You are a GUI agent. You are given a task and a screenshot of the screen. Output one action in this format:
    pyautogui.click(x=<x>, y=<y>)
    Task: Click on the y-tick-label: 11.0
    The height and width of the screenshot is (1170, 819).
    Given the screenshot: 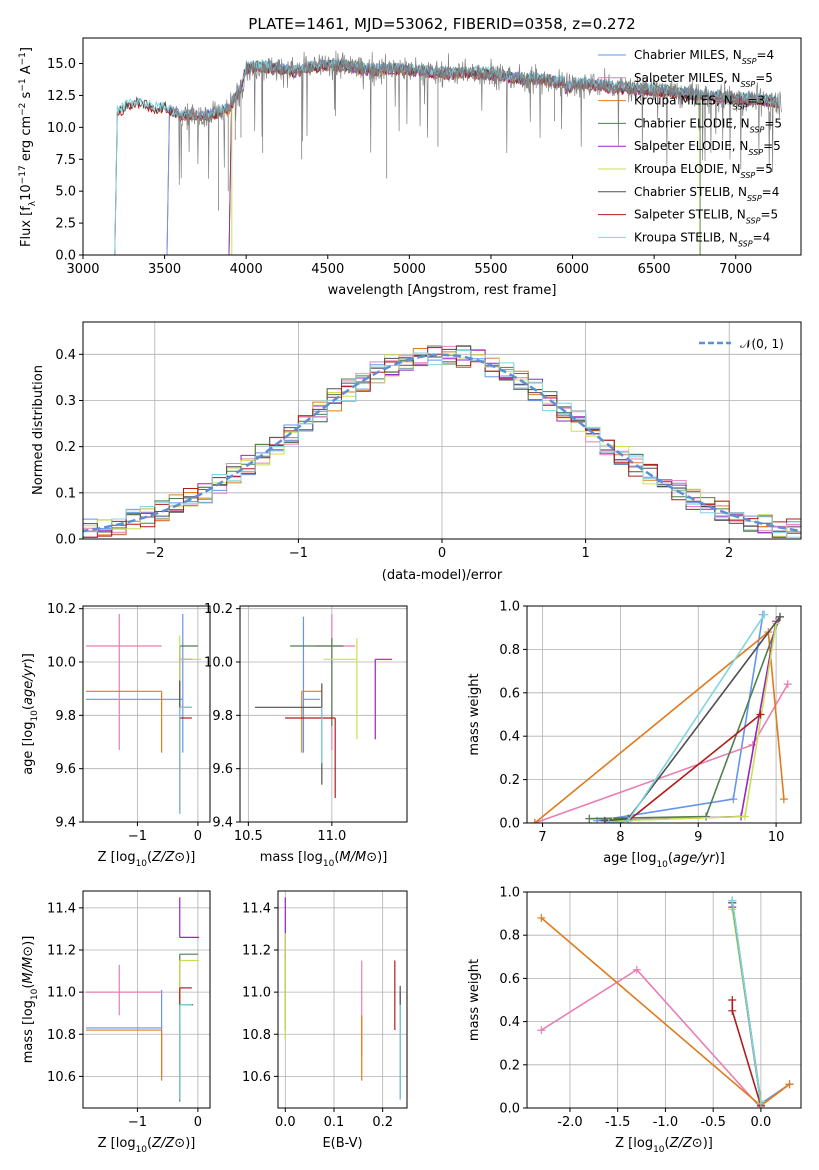 What is the action you would take?
    pyautogui.click(x=61, y=993)
    